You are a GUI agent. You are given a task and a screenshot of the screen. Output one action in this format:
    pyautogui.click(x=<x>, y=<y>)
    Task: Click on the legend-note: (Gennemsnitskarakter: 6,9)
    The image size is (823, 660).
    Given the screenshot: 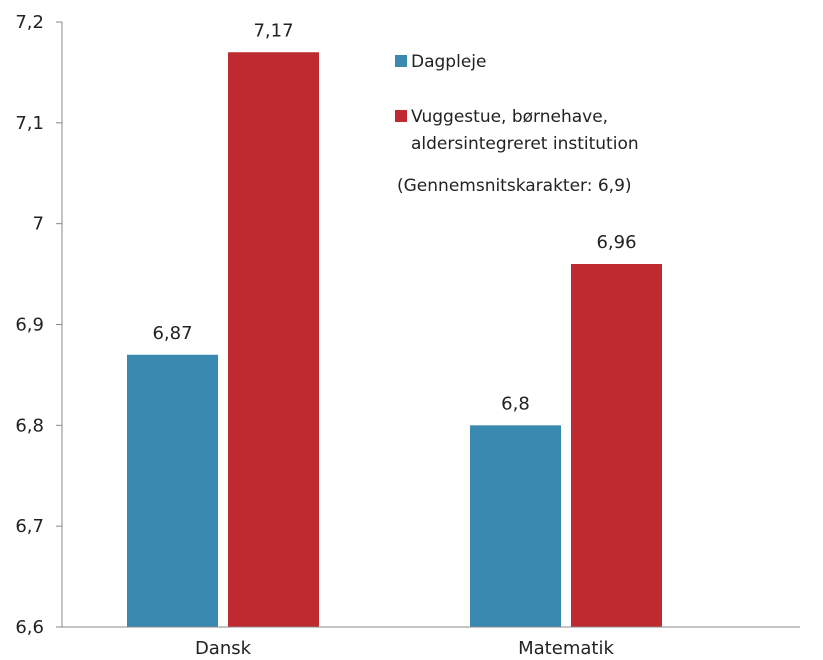 What is the action you would take?
    pyautogui.click(x=514, y=186)
    